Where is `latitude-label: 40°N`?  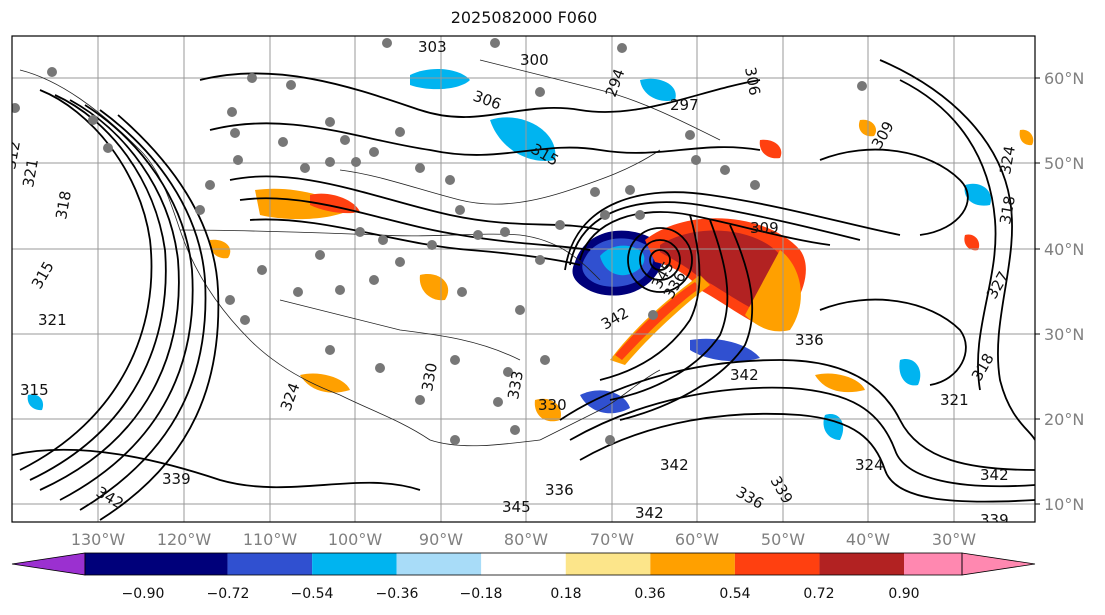
latitude-label: 40°N is located at coordinates (1064, 249).